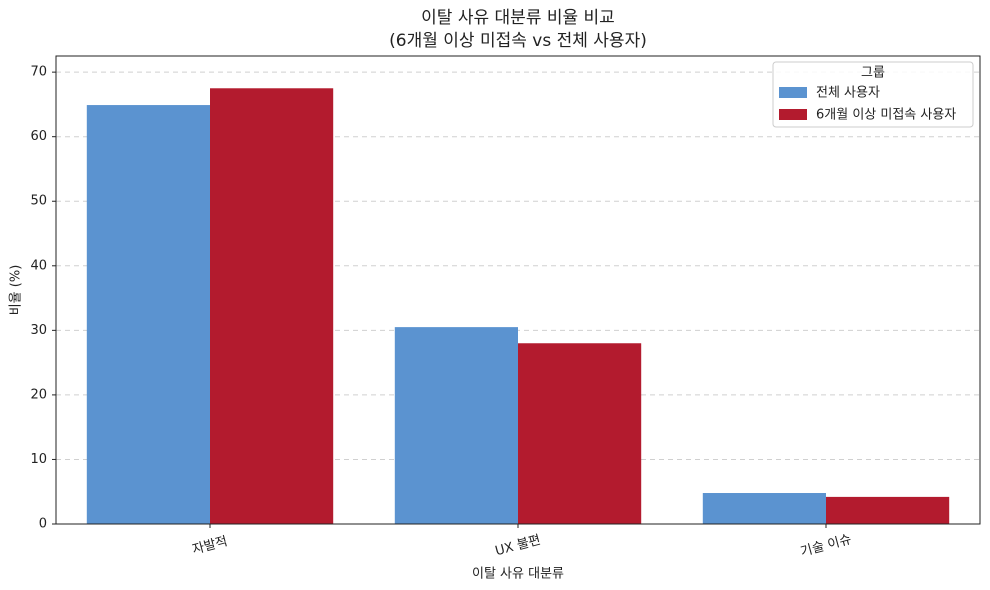  What do you see at coordinates (38, 136) in the screenshot?
I see `y-tick-label: 60` at bounding box center [38, 136].